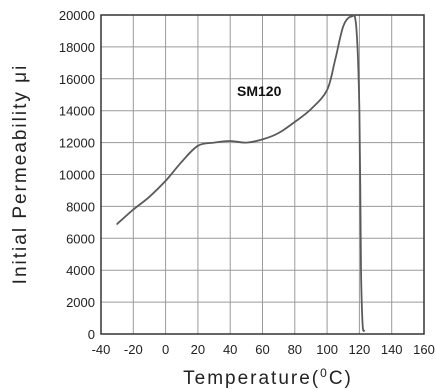 The height and width of the screenshot is (390, 436). Describe the element at coordinates (327, 349) in the screenshot. I see `x-tick-label-7: 100` at that location.